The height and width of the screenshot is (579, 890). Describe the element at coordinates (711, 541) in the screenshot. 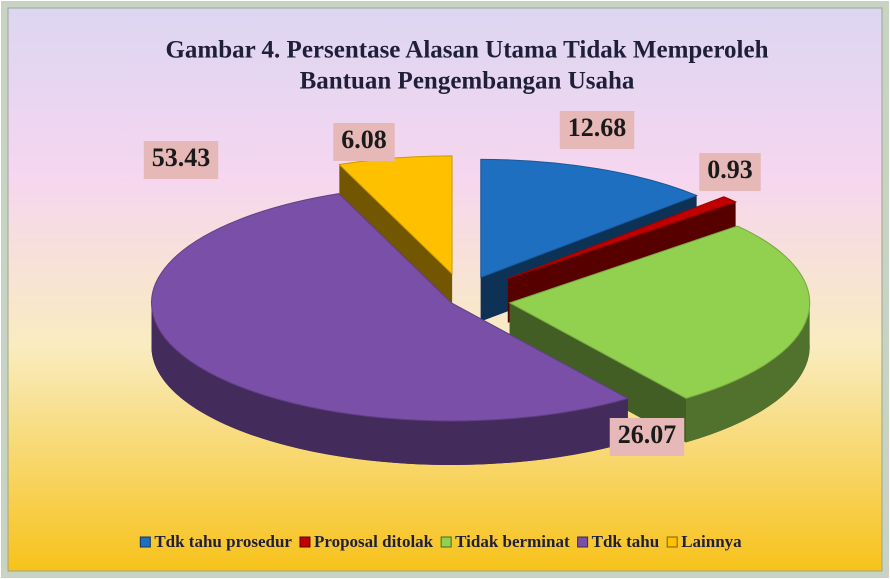

I see `legend-label: Lainnya` at that location.